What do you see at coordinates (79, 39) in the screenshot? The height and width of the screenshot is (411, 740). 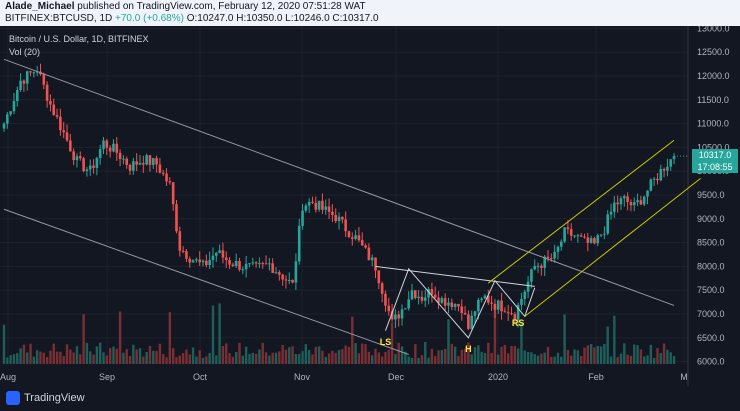 I see `legend-title: Bitcoin / U.S. Dollar, 1D, BITFINEX` at bounding box center [79, 39].